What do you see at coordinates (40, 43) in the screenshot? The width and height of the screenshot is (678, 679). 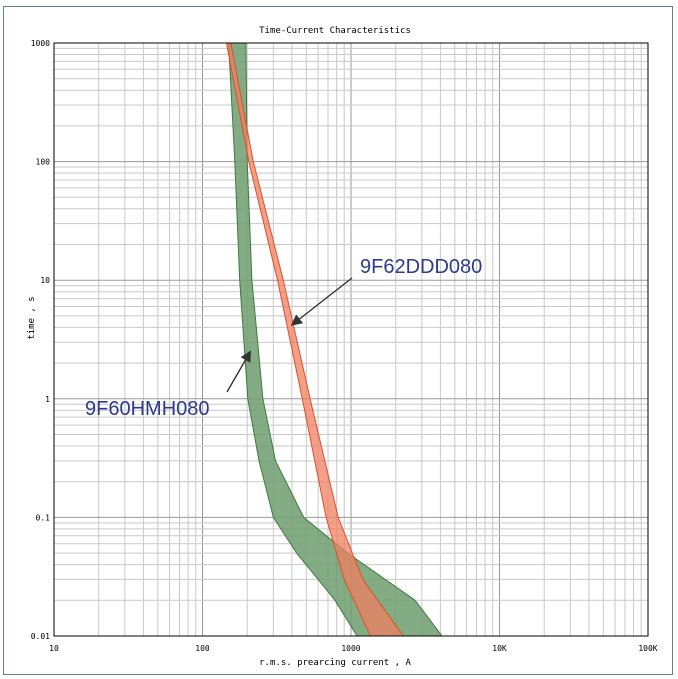 I see `y-tick-label: 1000` at bounding box center [40, 43].